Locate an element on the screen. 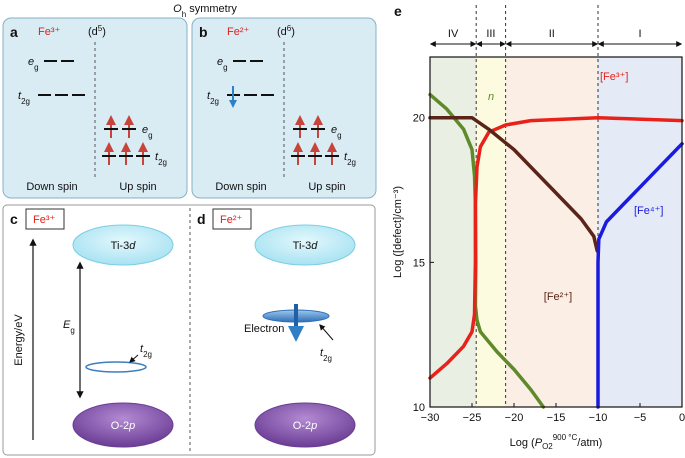 Image resolution: width=685 pixels, height=458 pixels. ion-label: Fe³⁺ is located at coordinates (49, 32).